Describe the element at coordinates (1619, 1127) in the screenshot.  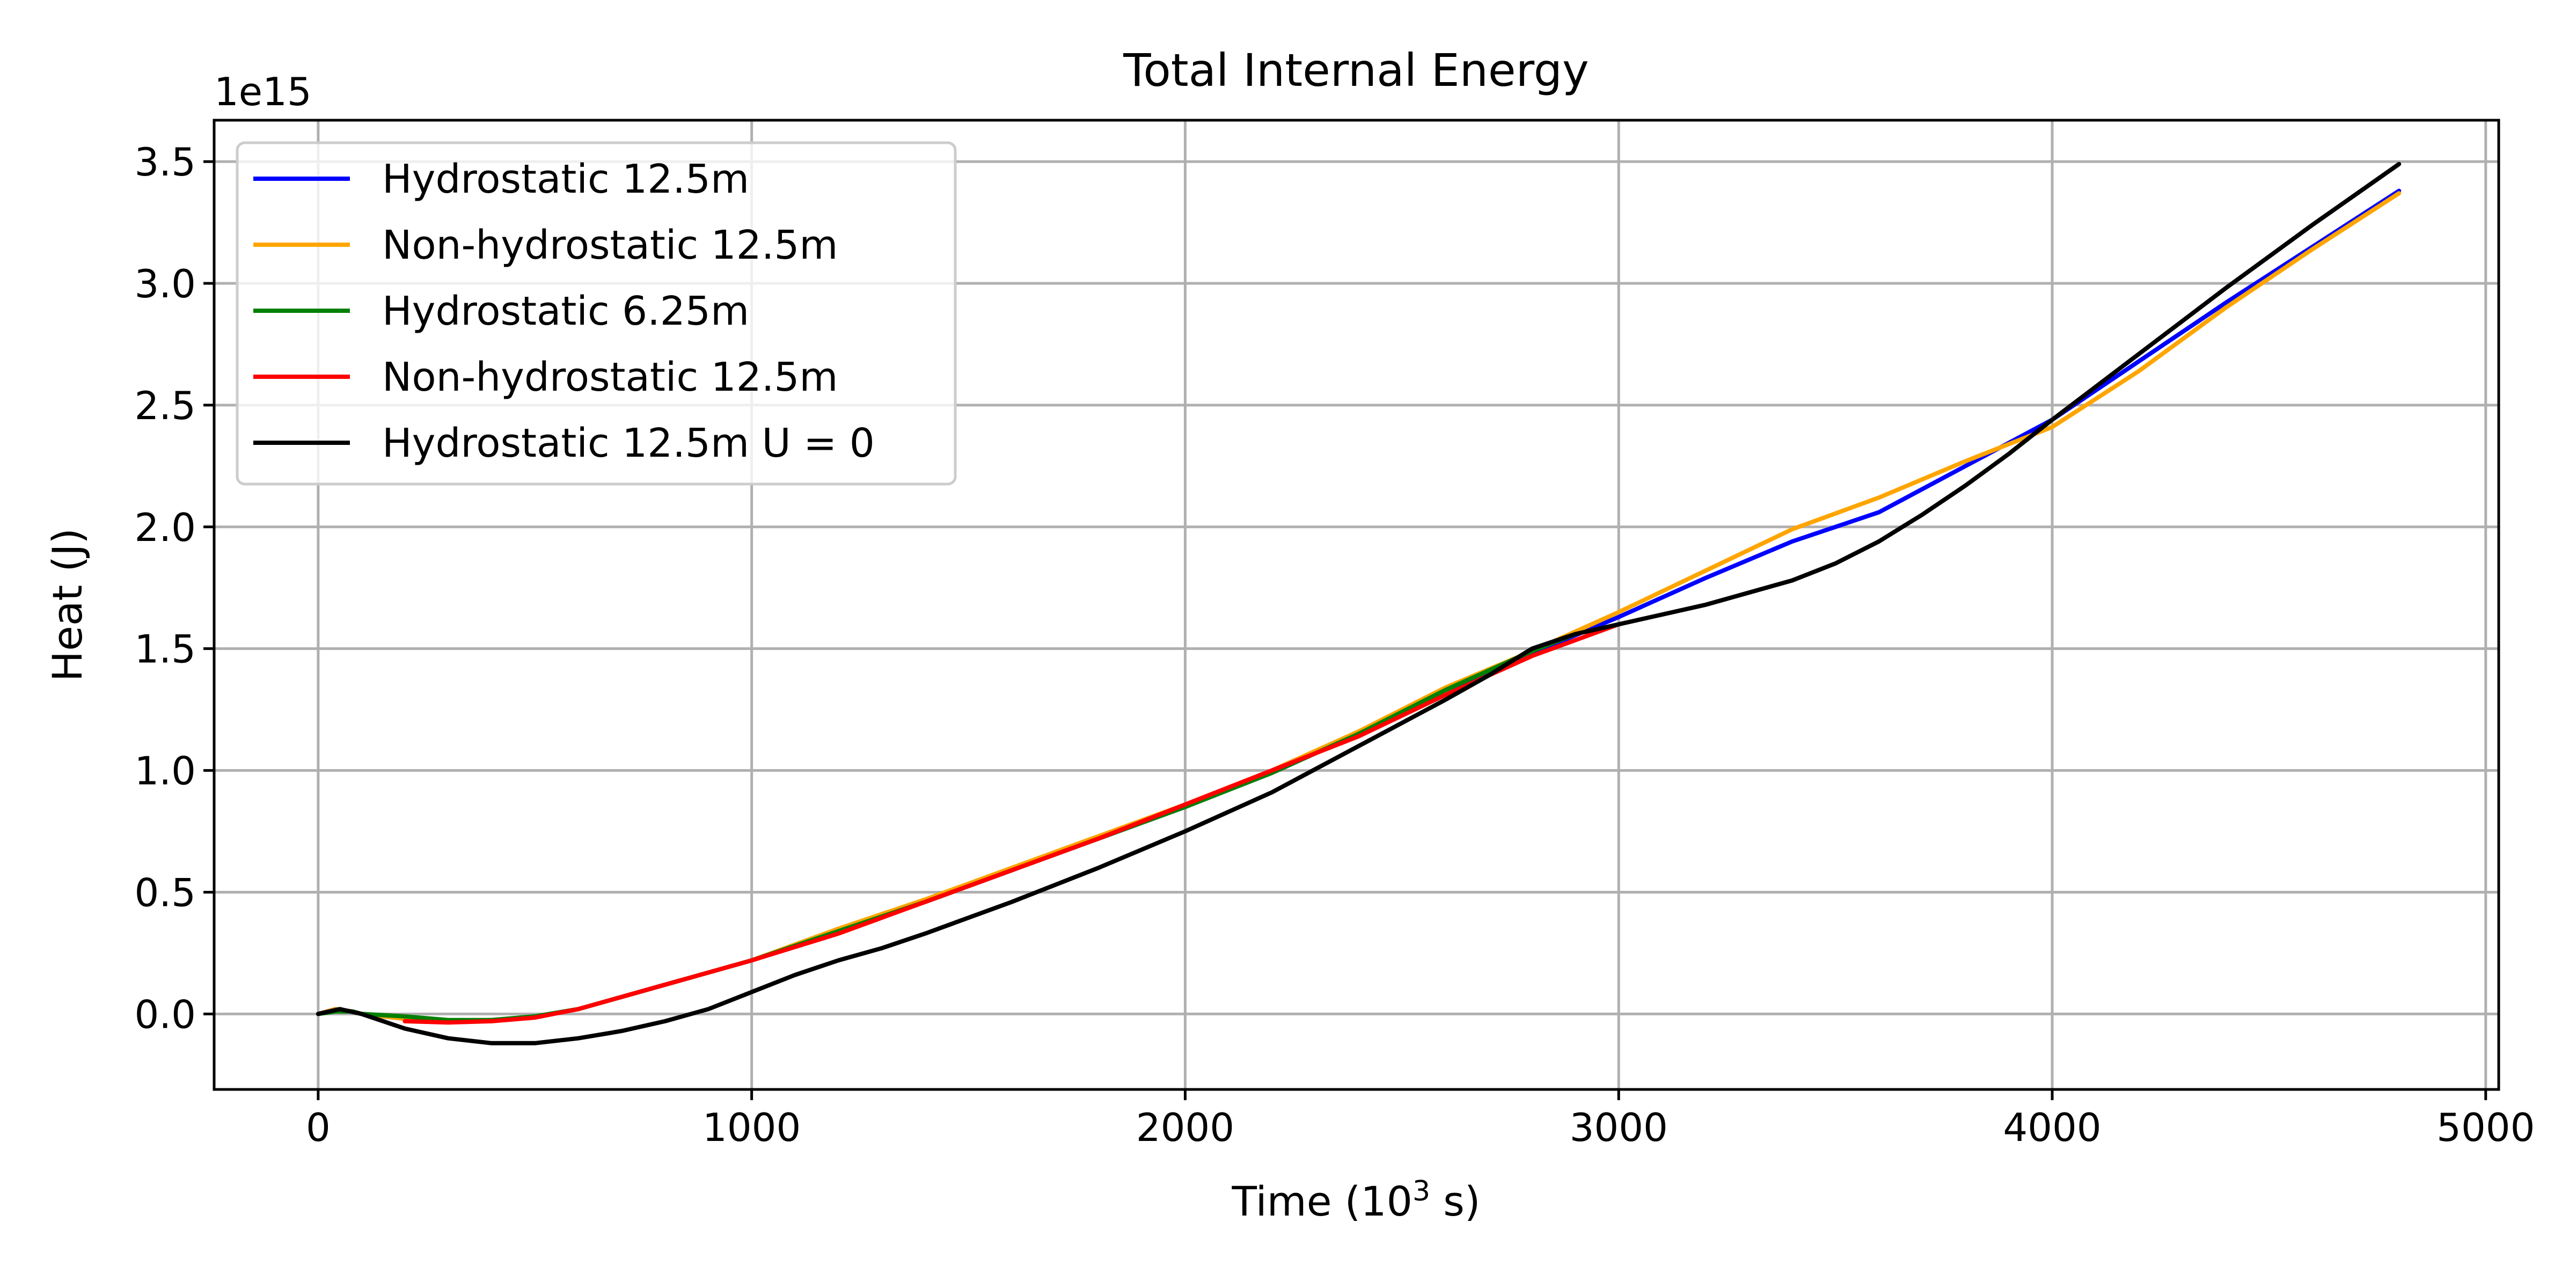
I see `x-tick-label: 3000` at that location.